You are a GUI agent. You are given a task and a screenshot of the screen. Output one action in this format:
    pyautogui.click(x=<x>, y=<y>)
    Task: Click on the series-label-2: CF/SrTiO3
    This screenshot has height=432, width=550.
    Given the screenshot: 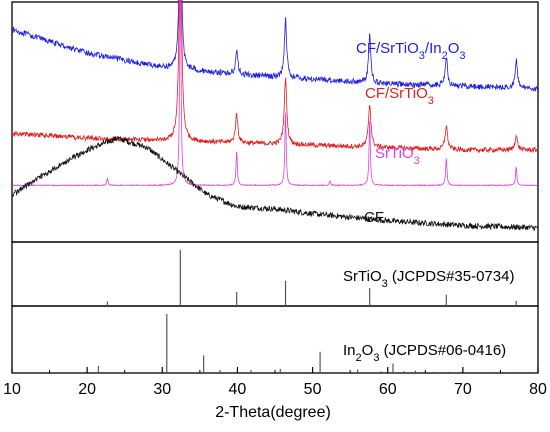 What is the action you would take?
    pyautogui.click(x=399, y=96)
    